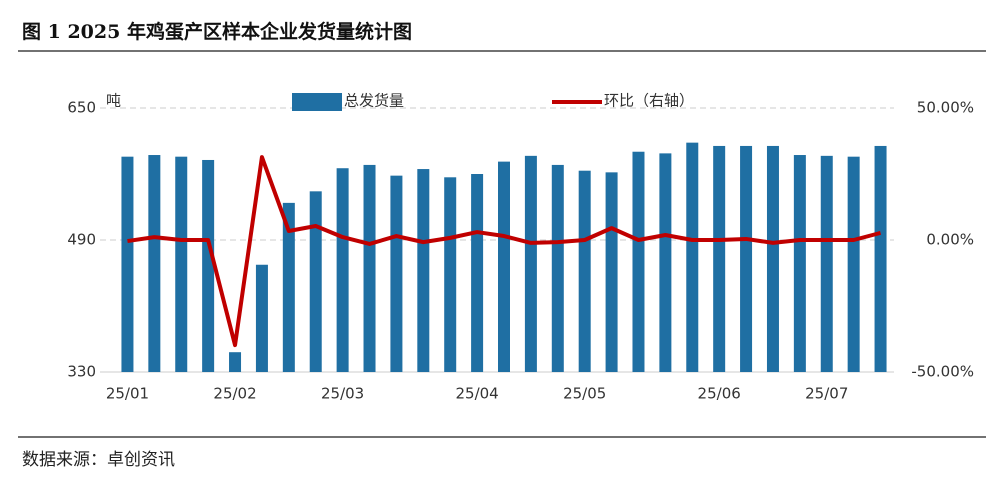 This screenshot has height=479, width=1002. I want to click on x-tick-label: 25/01, so click(127, 394).